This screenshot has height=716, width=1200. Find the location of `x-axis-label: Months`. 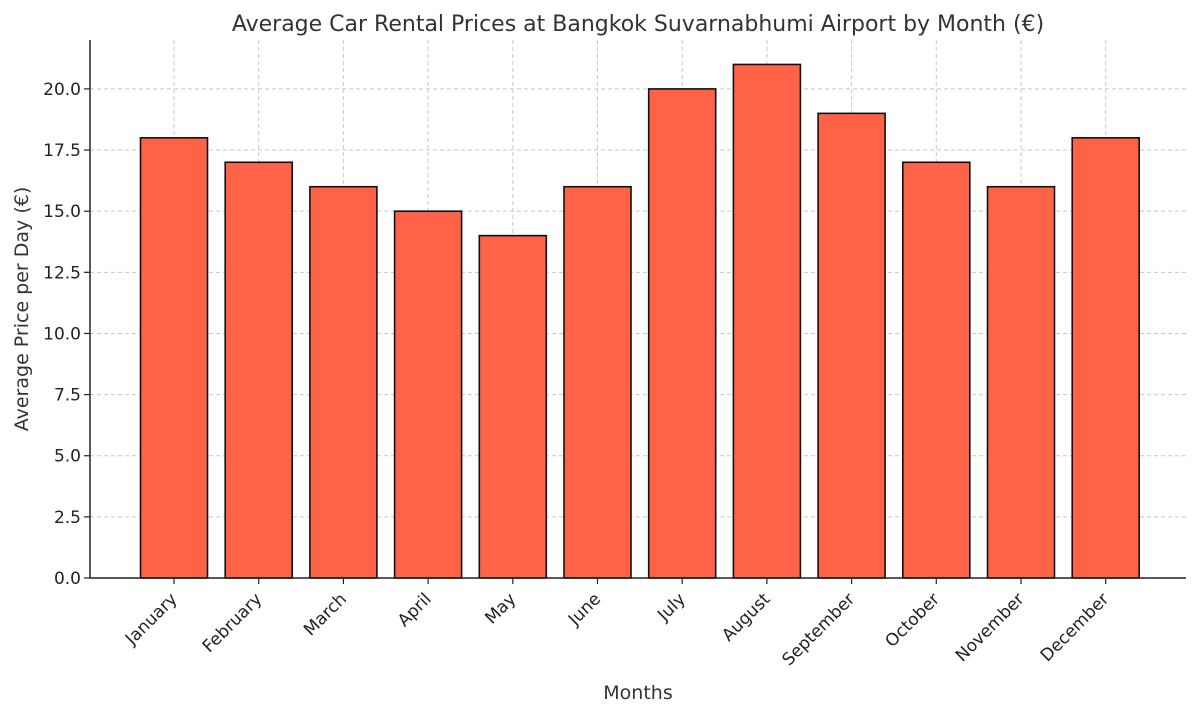

x-axis-label: Months is located at coordinates (637, 693).